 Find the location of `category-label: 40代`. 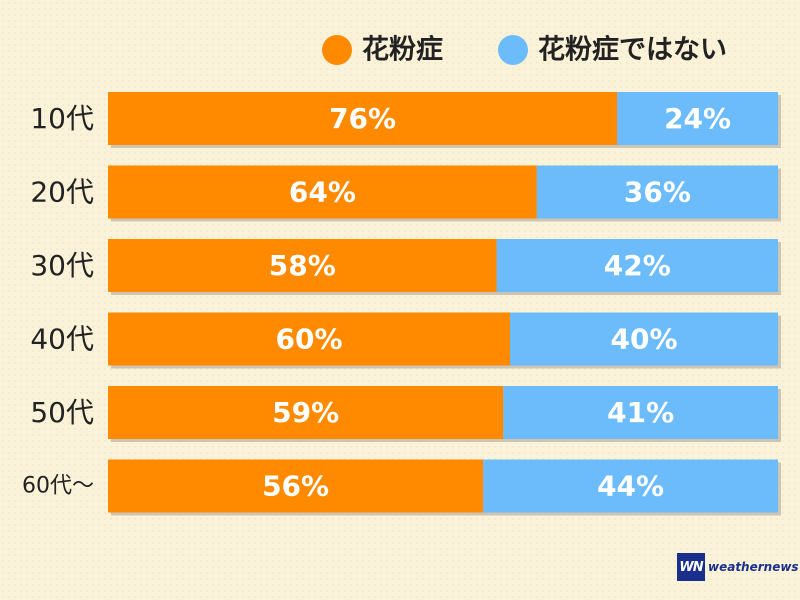

category-label: 40代 is located at coordinates (62, 339).